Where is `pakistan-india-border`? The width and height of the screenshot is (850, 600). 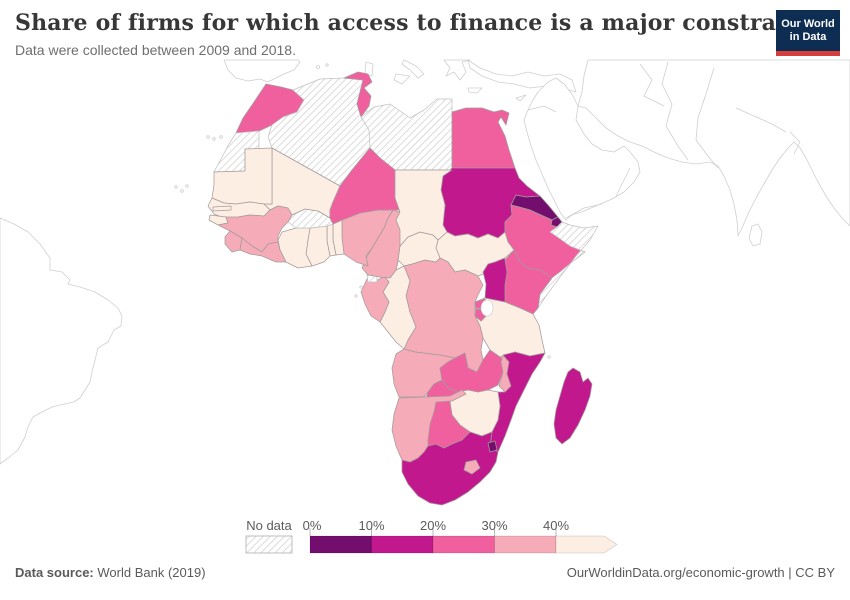
pakistan-india-border is located at coordinates (707, 118).